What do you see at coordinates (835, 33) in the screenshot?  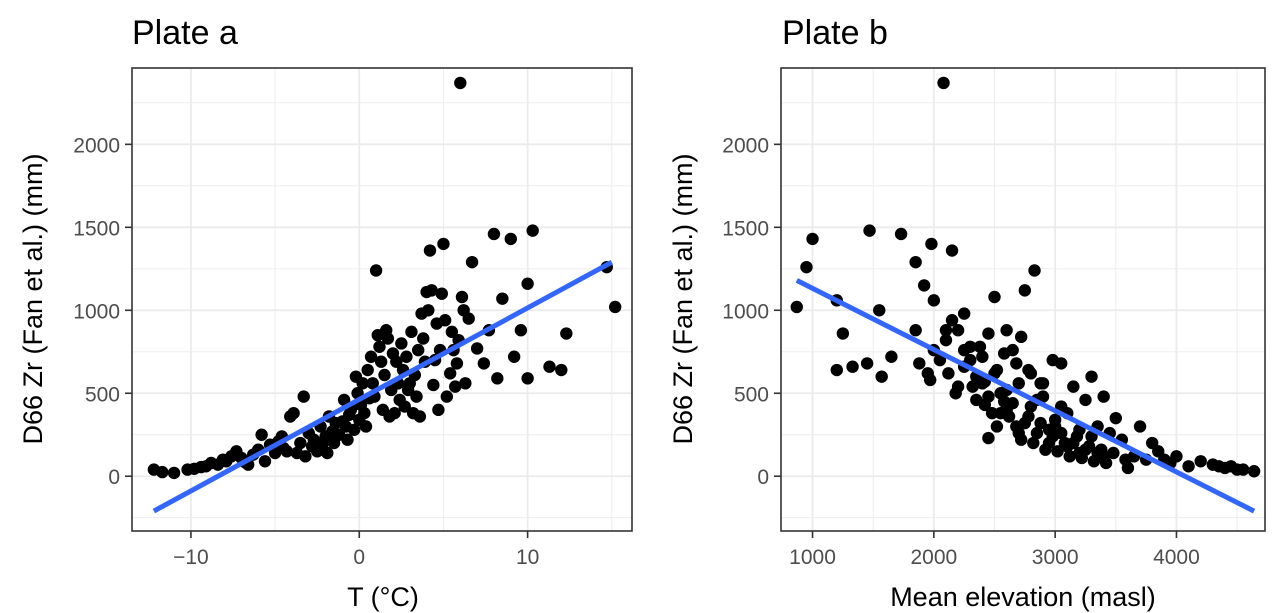 I see `plate-b-title: Plate b` at bounding box center [835, 33].